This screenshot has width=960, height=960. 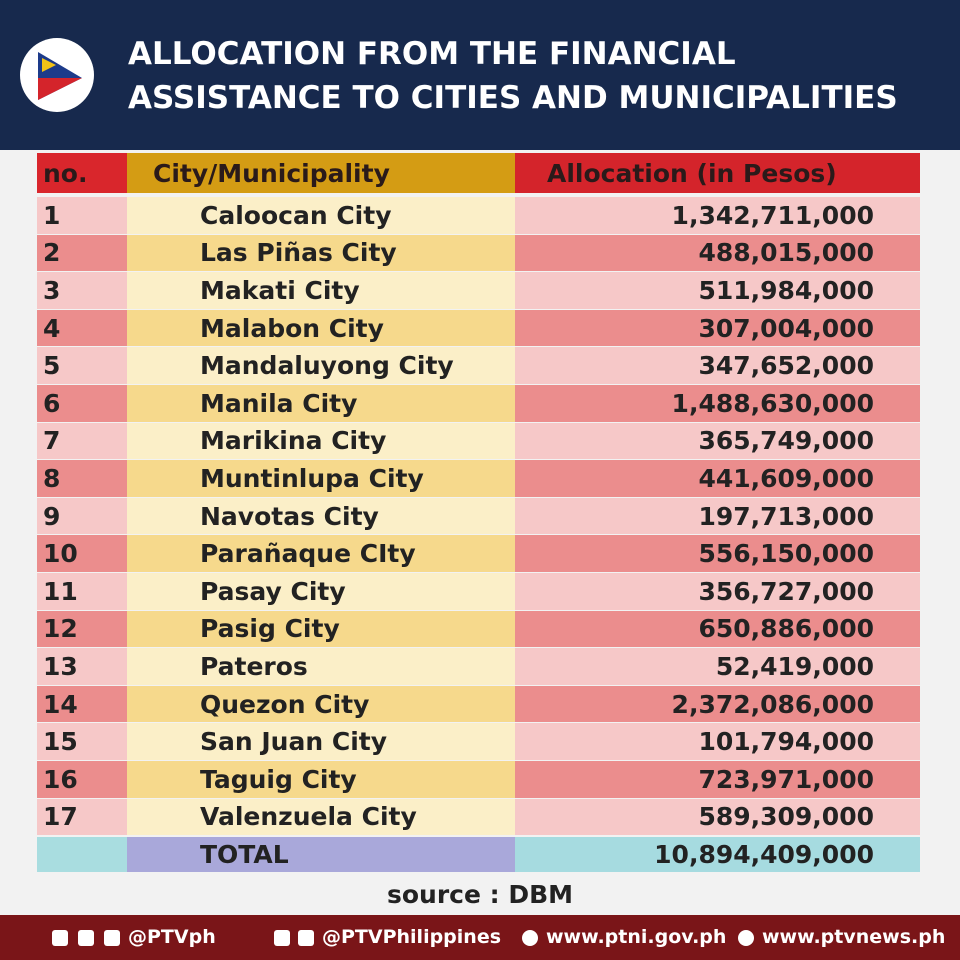 What do you see at coordinates (321, 629) in the screenshot?
I see `city-name: Pasig City` at bounding box center [321, 629].